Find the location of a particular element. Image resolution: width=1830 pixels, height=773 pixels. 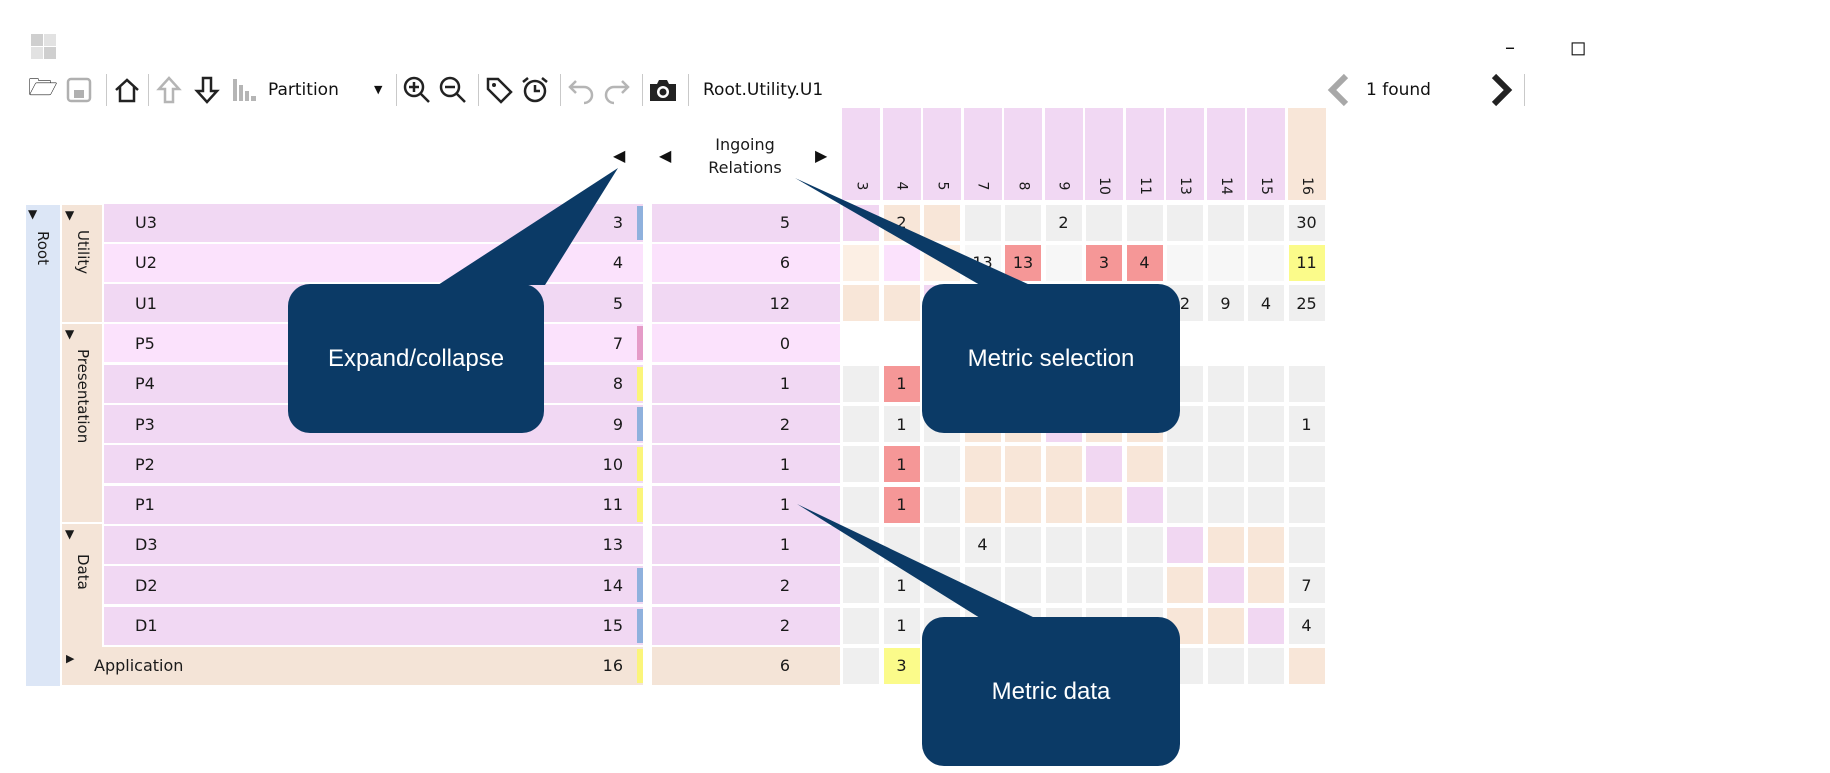

matrix-cell: 11 is located at coordinates (1306, 262).